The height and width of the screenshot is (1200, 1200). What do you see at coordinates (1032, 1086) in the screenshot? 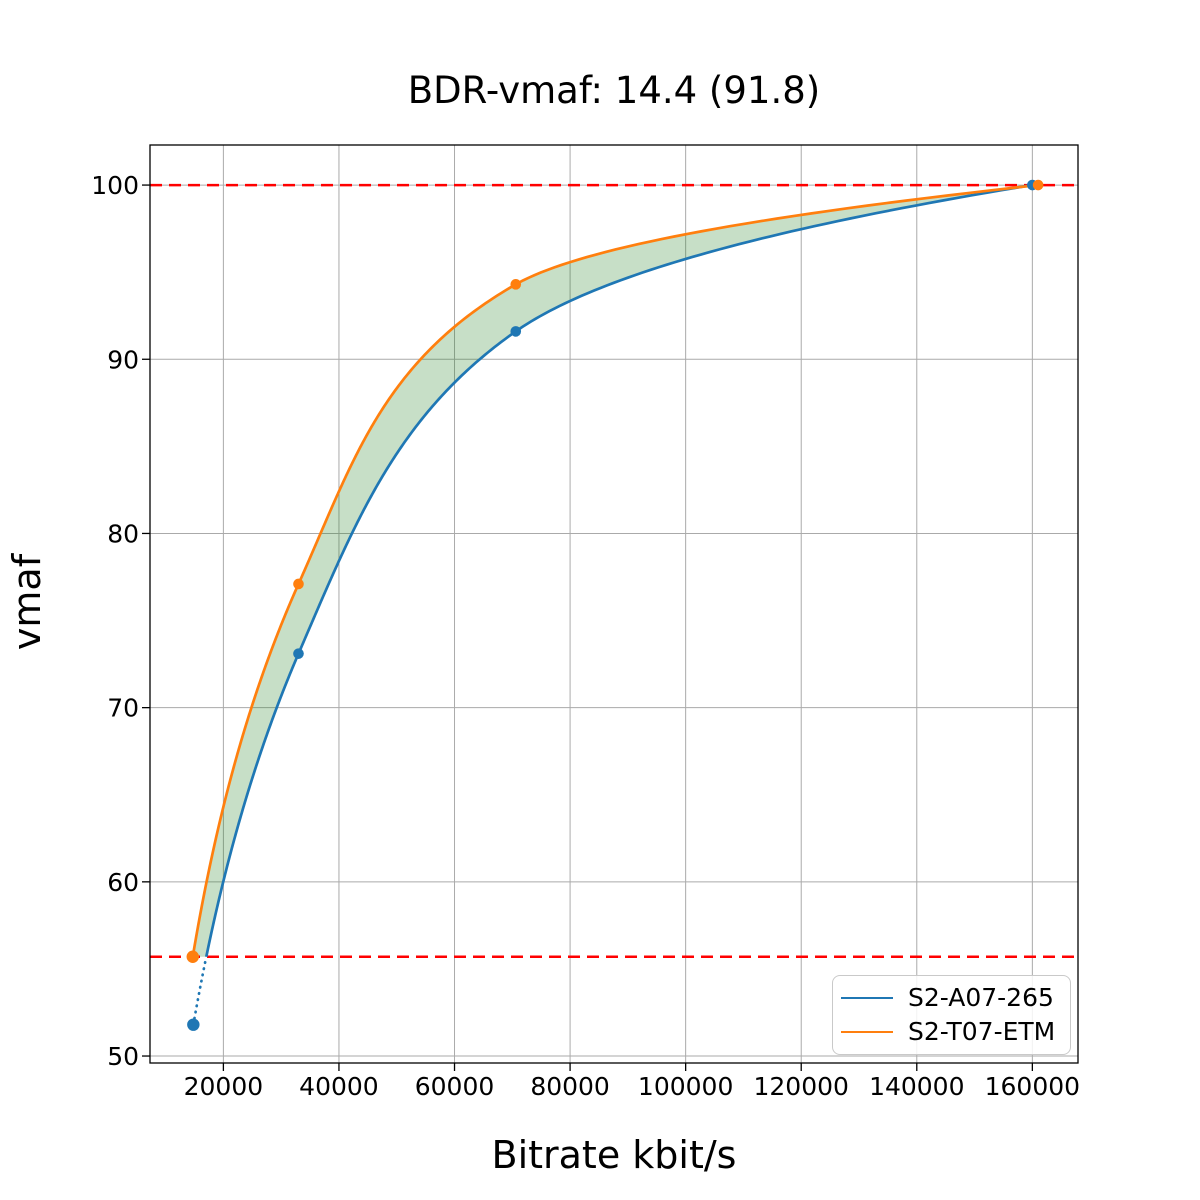
I see `x-tick-label: 160000` at bounding box center [1032, 1086].